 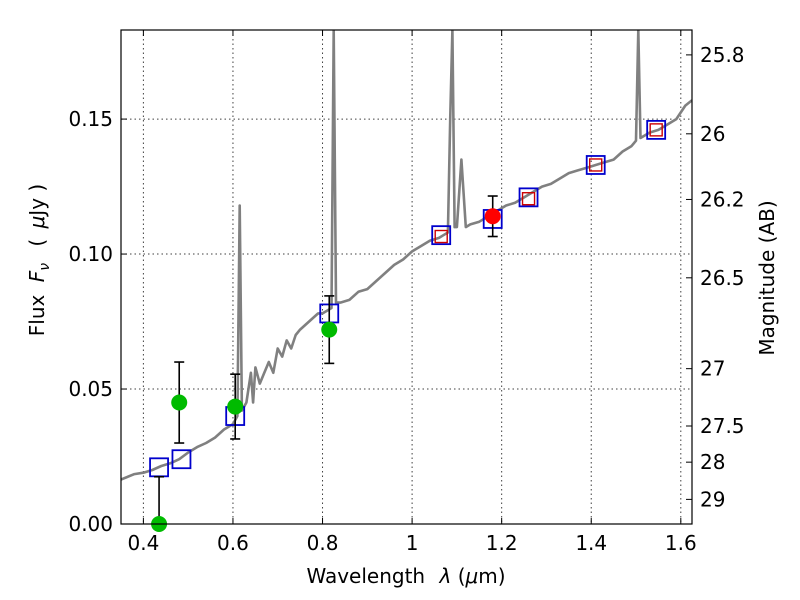 I want to click on x-tick-label: 0.4, so click(x=143, y=543).